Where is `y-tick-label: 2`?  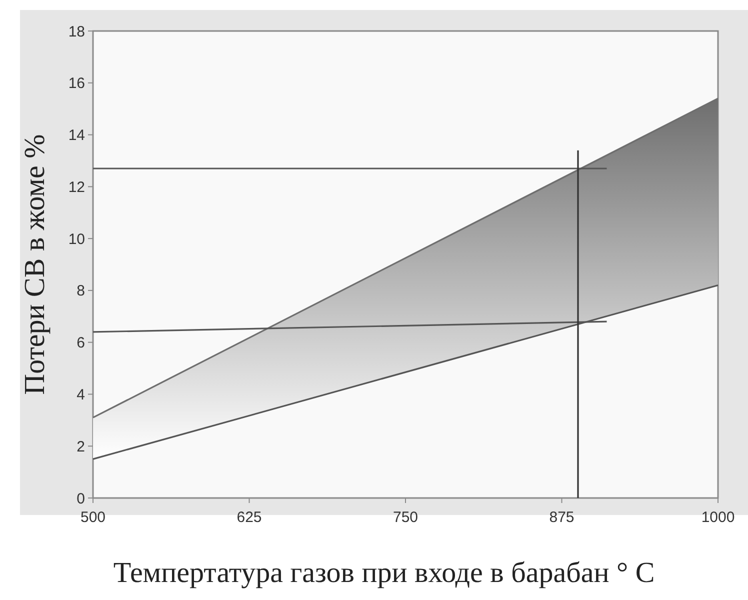 y-tick-label: 2 is located at coordinates (80, 447).